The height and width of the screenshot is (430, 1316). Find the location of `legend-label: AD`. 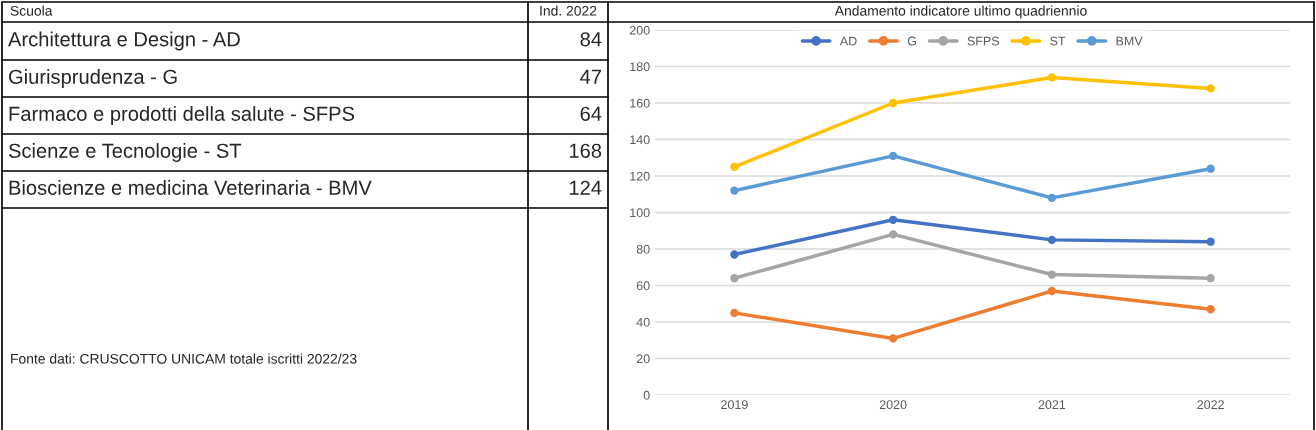

legend-label: AD is located at coordinates (848, 41).